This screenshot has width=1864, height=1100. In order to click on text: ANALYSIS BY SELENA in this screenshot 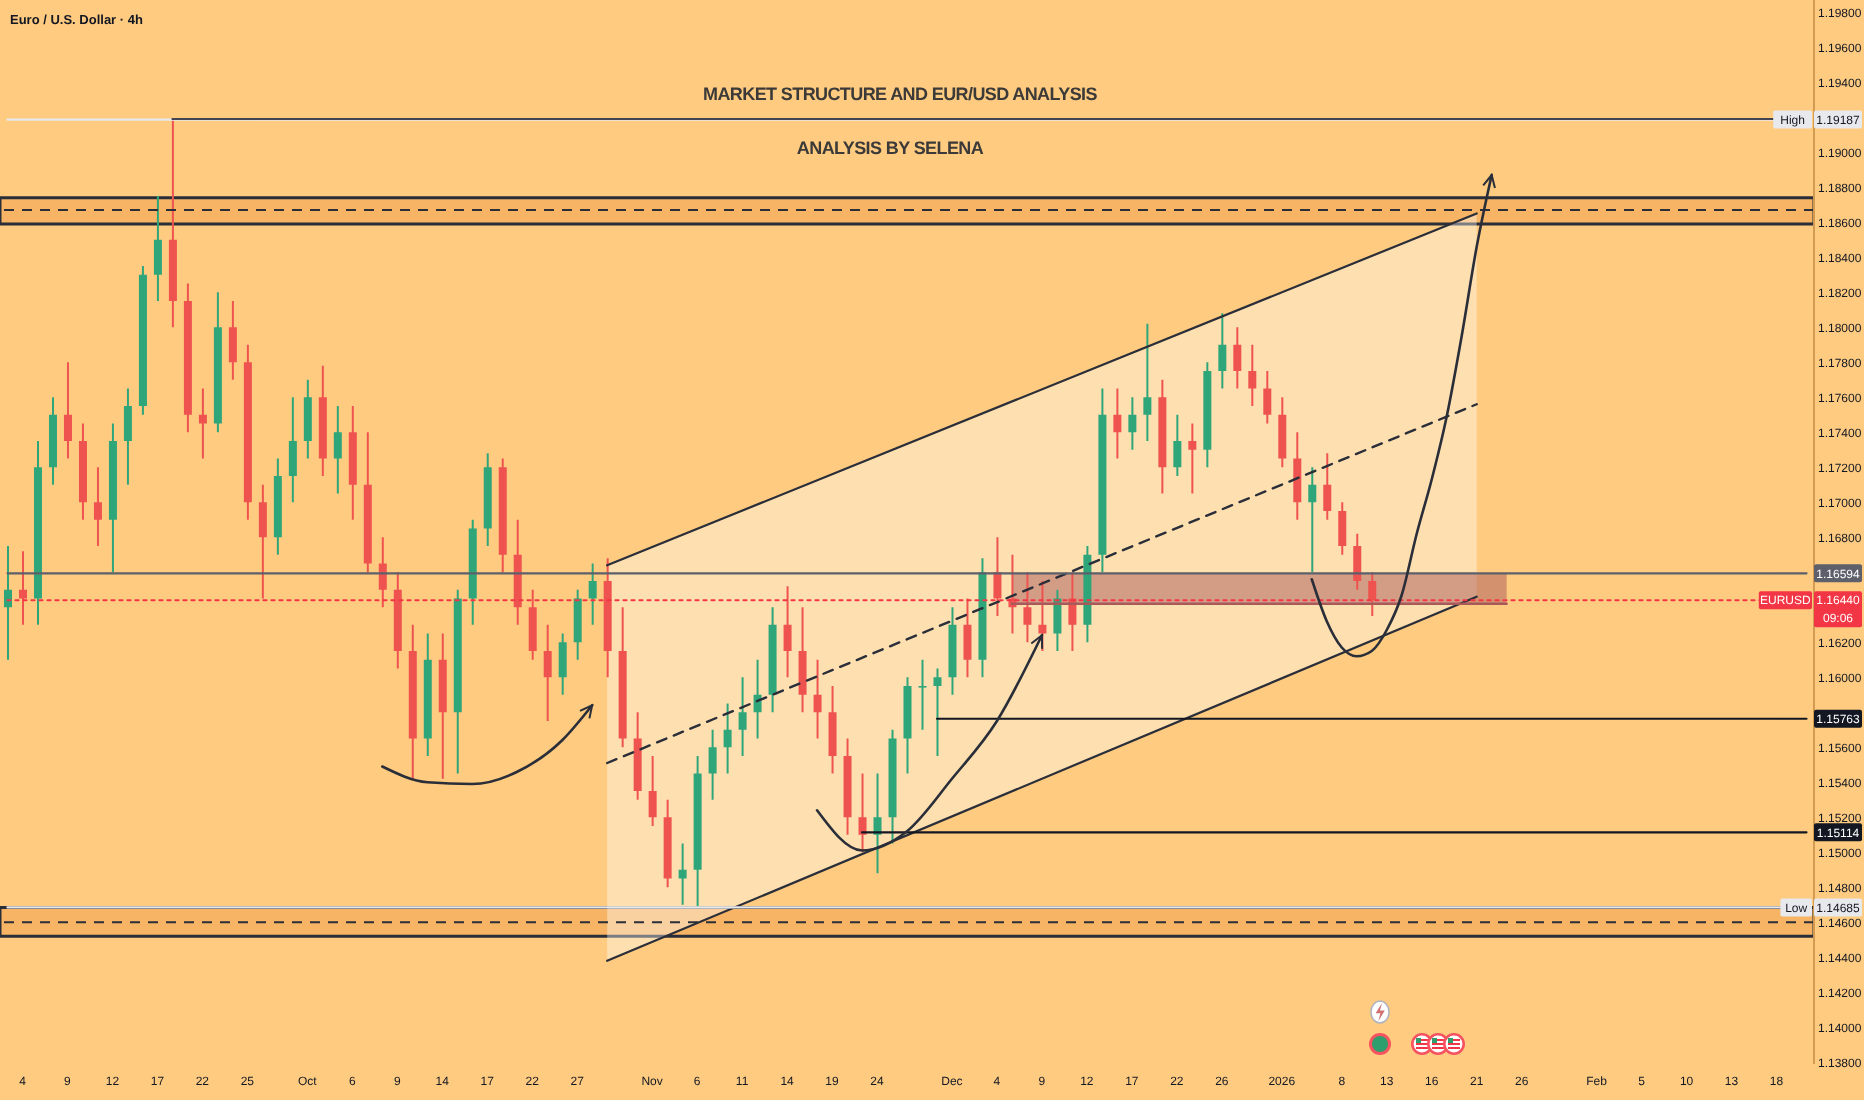, I will do `click(890, 148)`.